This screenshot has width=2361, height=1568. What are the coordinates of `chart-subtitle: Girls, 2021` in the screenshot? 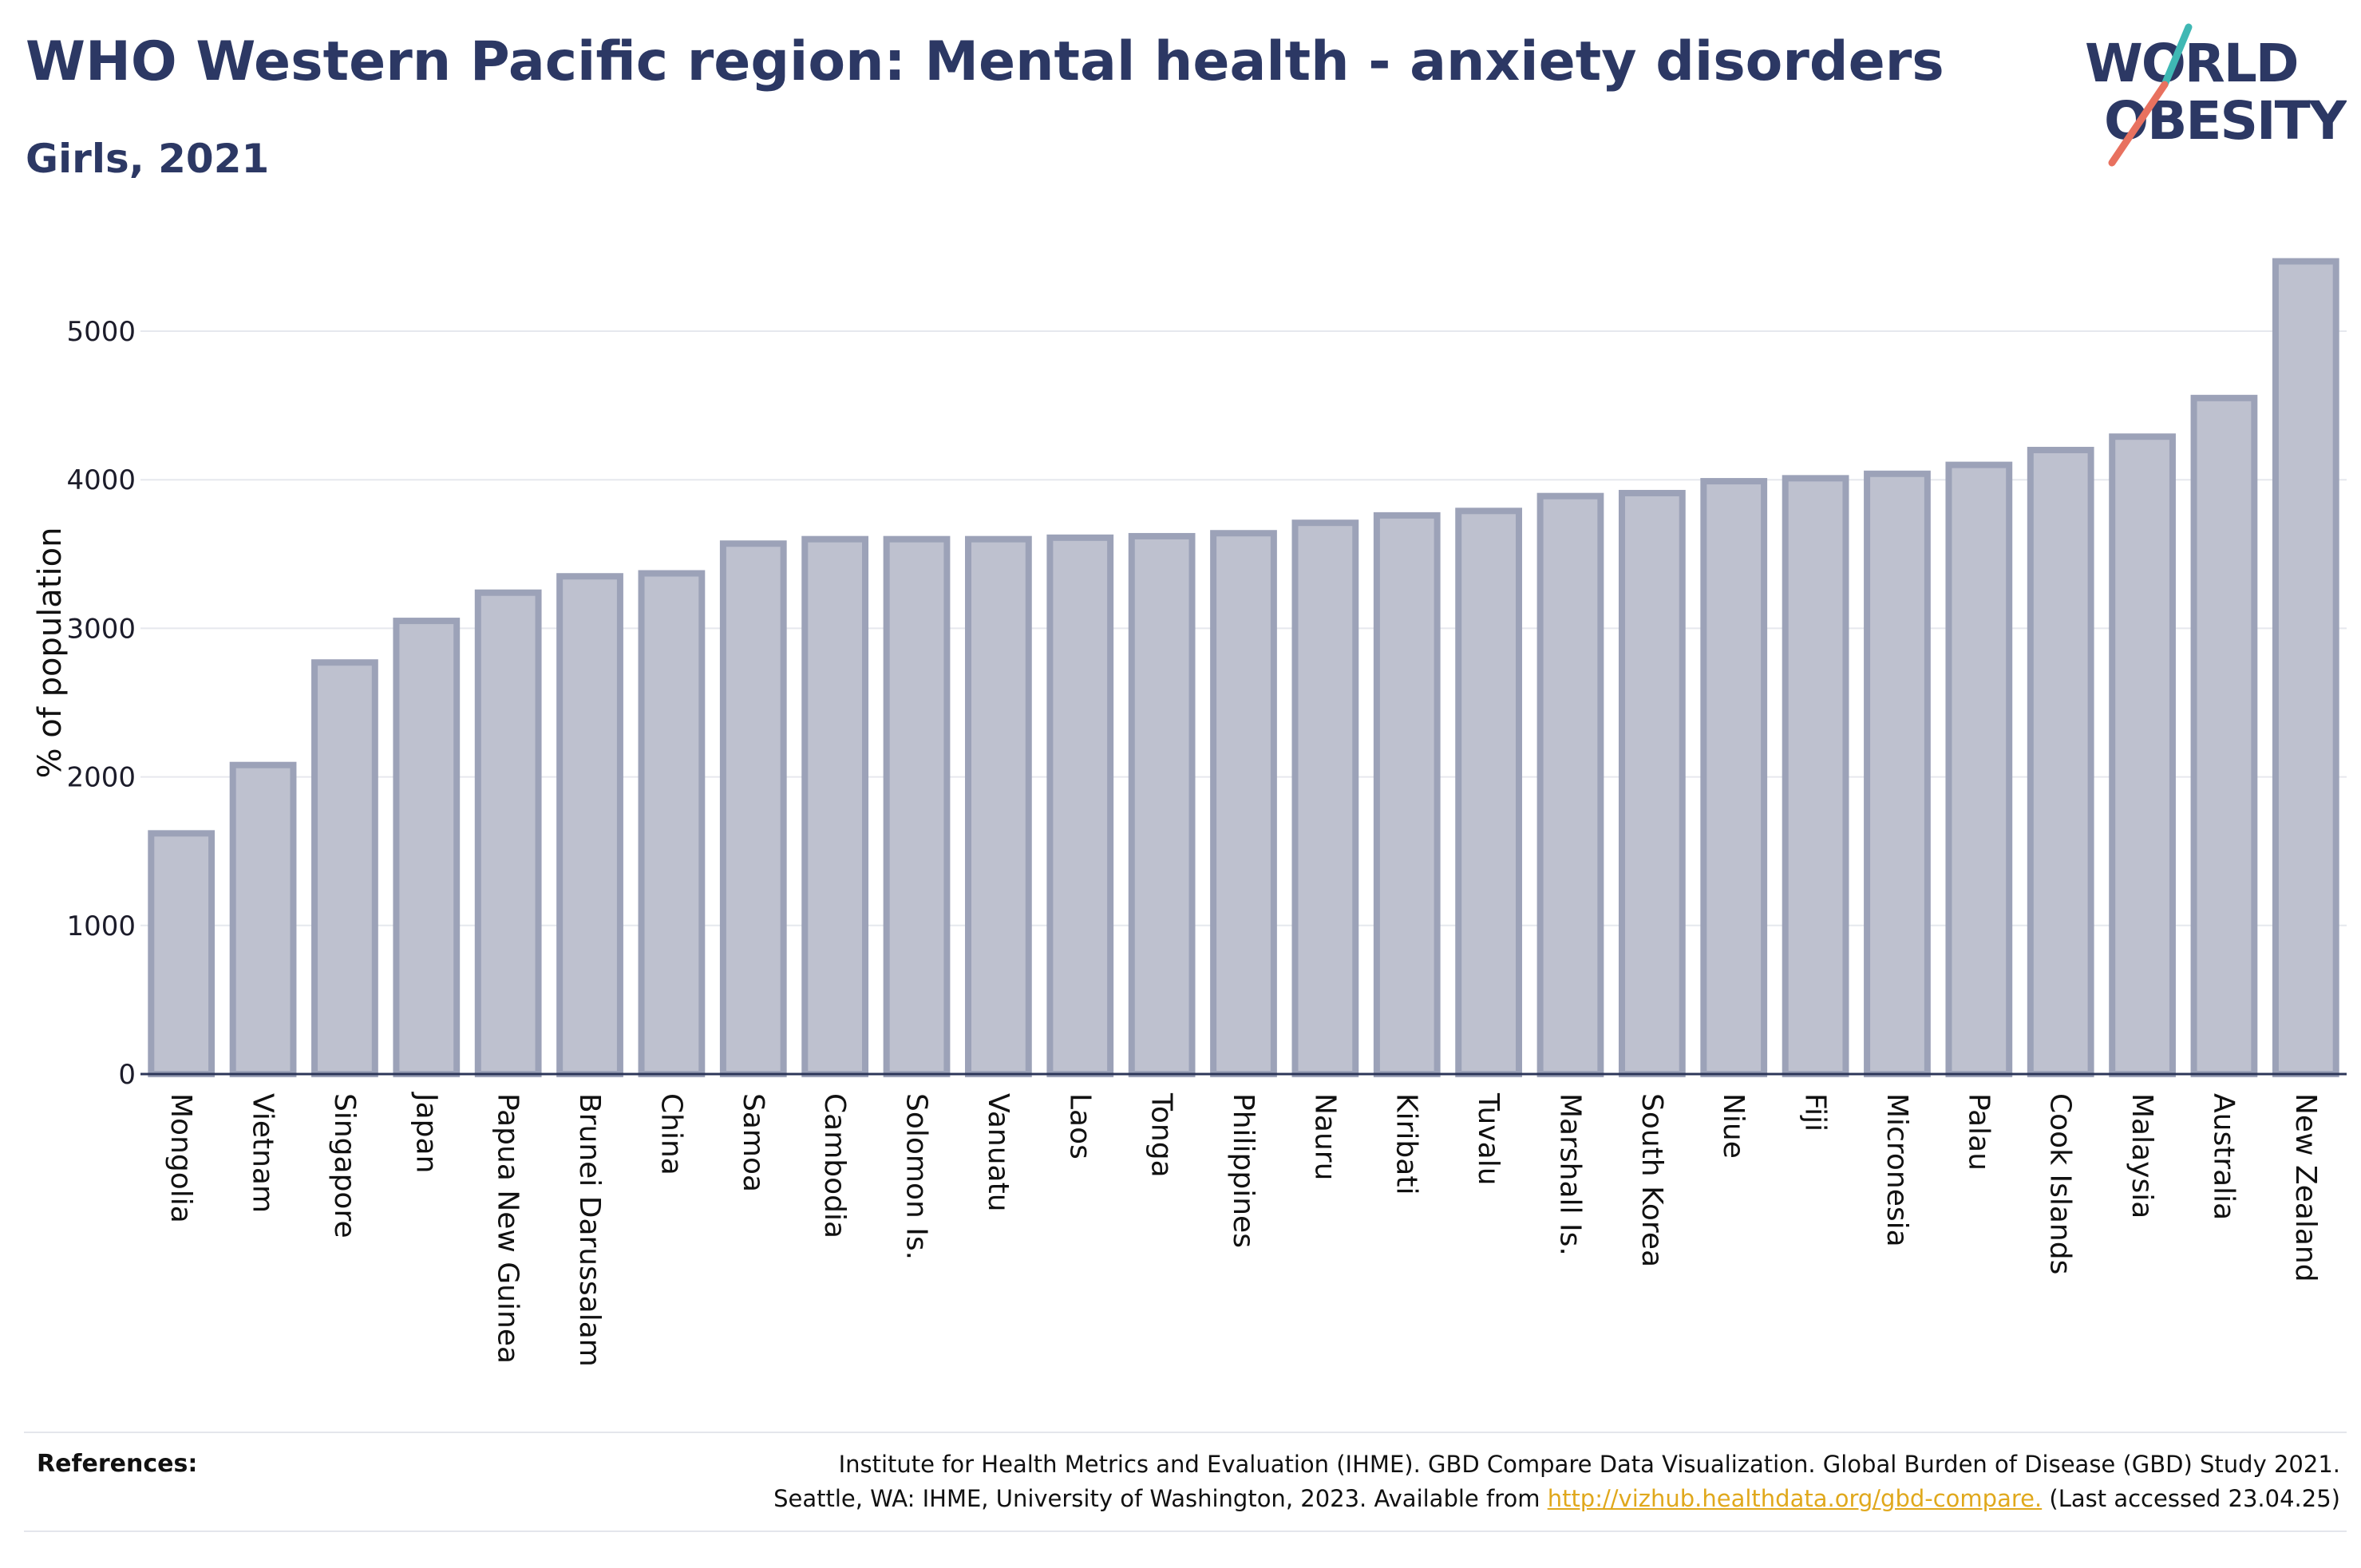 It's located at (148, 159).